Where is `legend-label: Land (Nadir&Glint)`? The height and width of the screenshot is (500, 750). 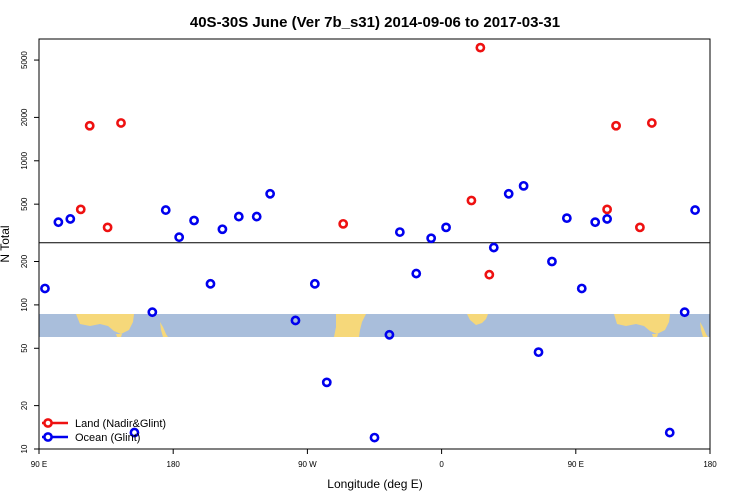
legend-label: Land (Nadir&Glint) is located at coordinates (120, 424).